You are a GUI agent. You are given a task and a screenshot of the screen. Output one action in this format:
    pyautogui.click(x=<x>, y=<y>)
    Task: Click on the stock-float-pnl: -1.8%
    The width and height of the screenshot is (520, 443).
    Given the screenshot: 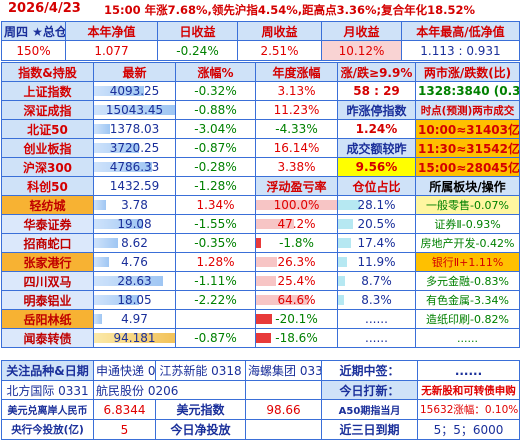 What is the action you would take?
    pyautogui.click(x=296, y=243)
    